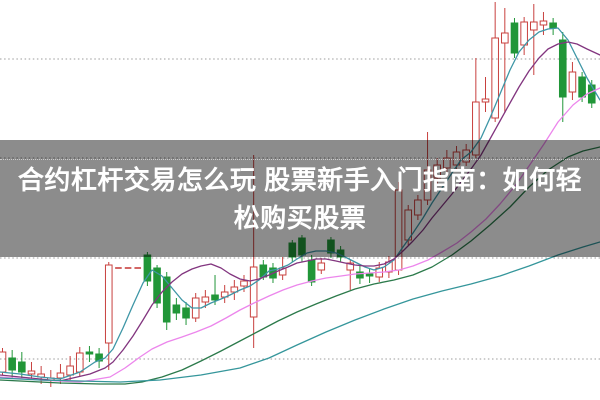 This screenshot has height=400, width=600. What do you see at coordinates (300, 217) in the screenshot?
I see `headline-line-2: 松购买股票` at bounding box center [300, 217].